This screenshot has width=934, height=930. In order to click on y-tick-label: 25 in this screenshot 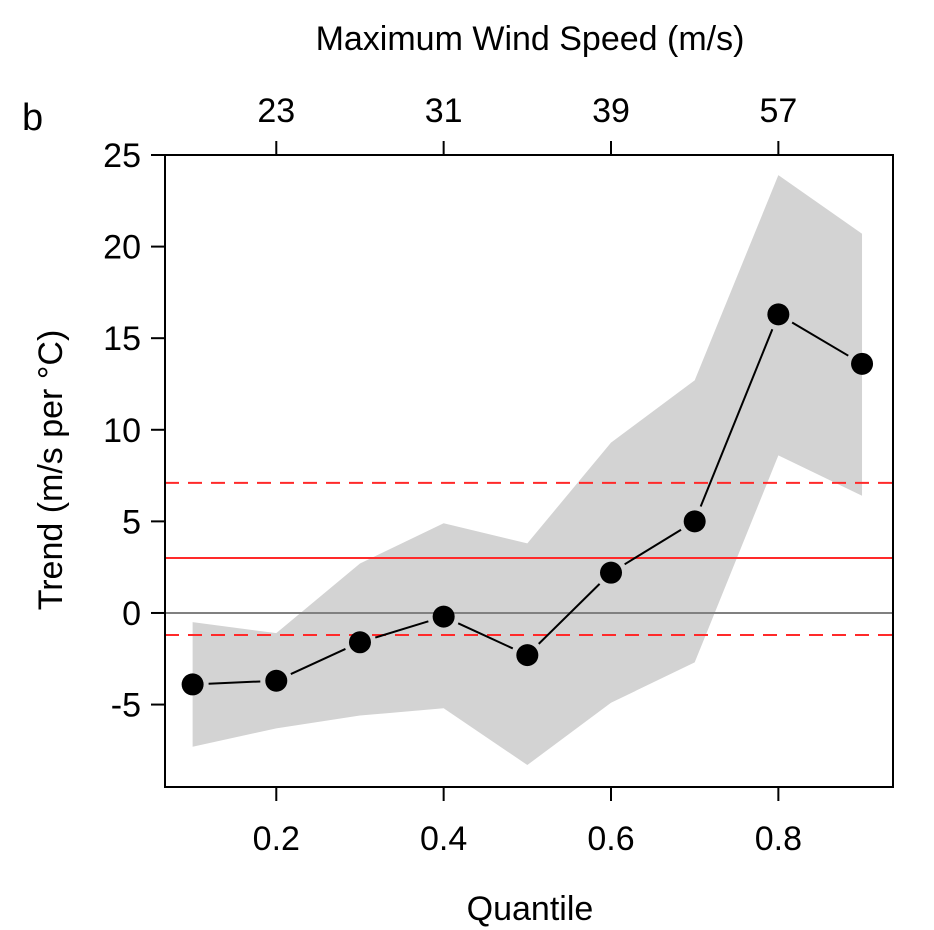, I will do `click(122, 156)`.